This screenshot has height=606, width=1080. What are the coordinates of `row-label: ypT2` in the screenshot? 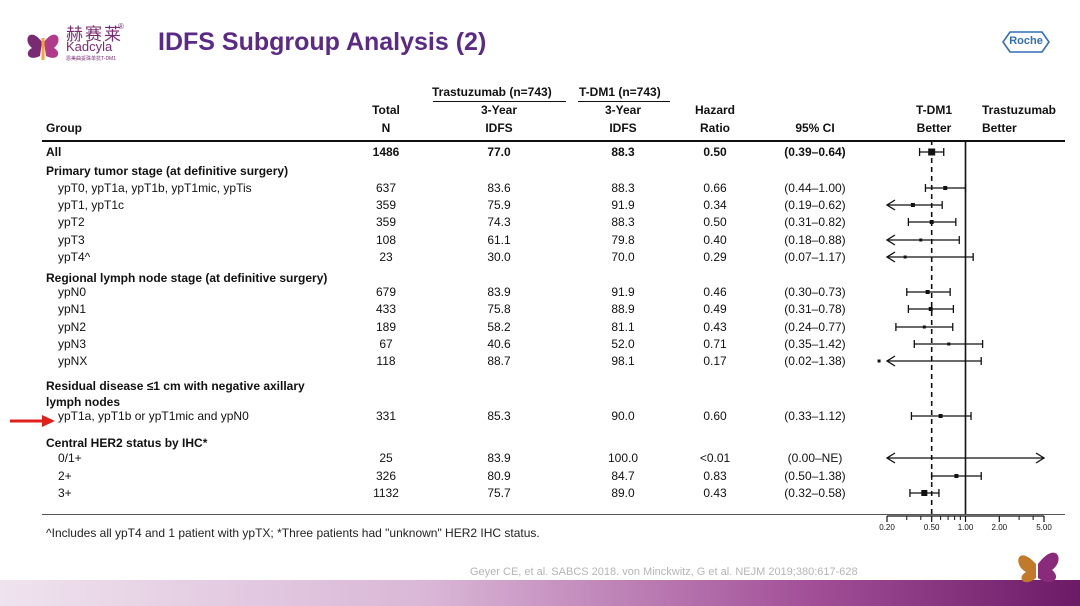 It's located at (71, 222).